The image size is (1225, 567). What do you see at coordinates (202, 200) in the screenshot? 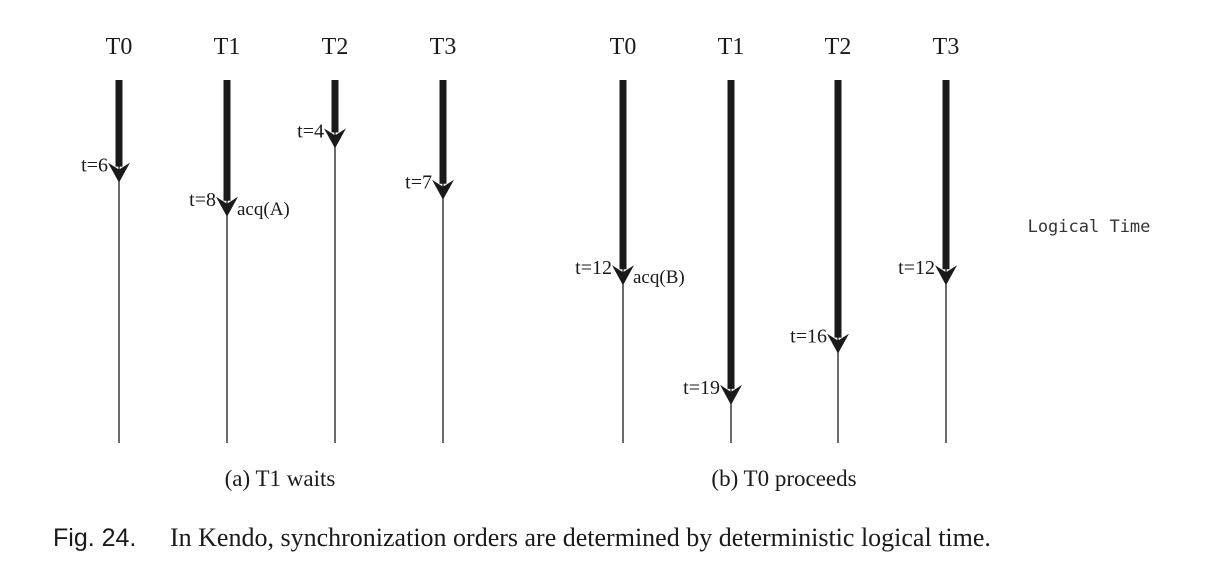
I see `panel-a-t1-time-label: t=8` at bounding box center [202, 200].